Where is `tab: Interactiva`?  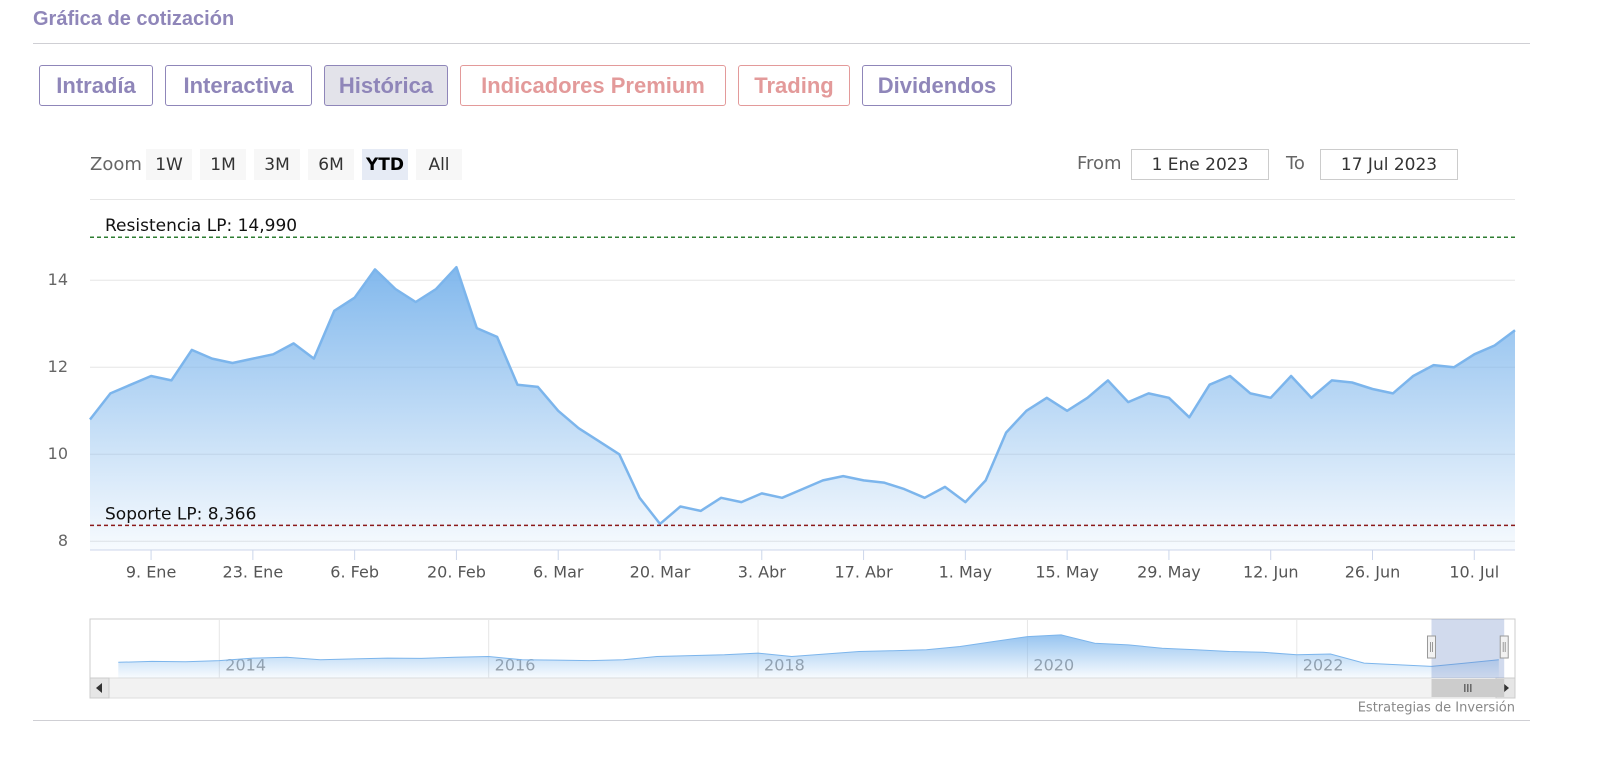 tab: Interactiva is located at coordinates (238, 85).